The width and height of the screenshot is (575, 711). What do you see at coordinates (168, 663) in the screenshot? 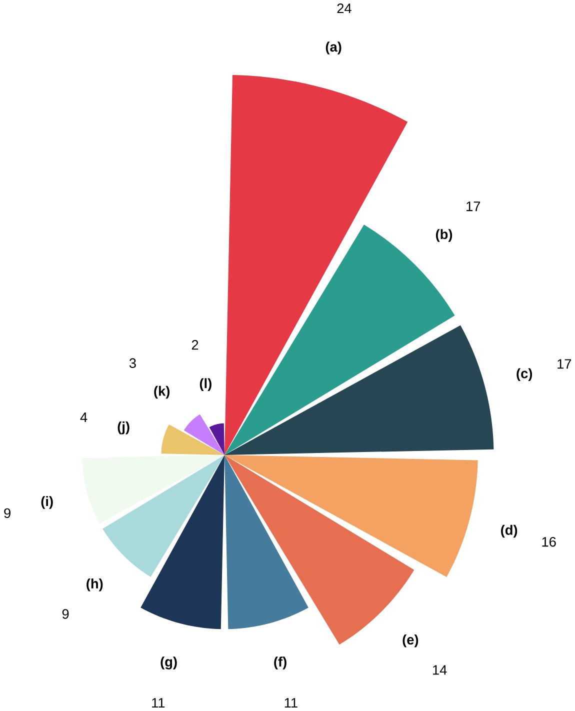
I see `category-label: (g)` at bounding box center [168, 663].